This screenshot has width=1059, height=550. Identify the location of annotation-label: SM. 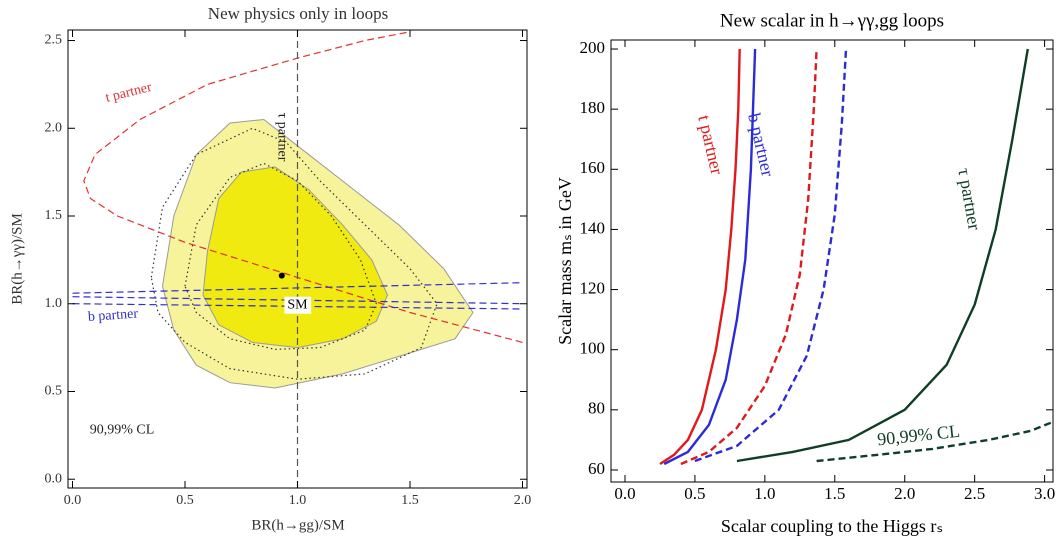
(297, 305).